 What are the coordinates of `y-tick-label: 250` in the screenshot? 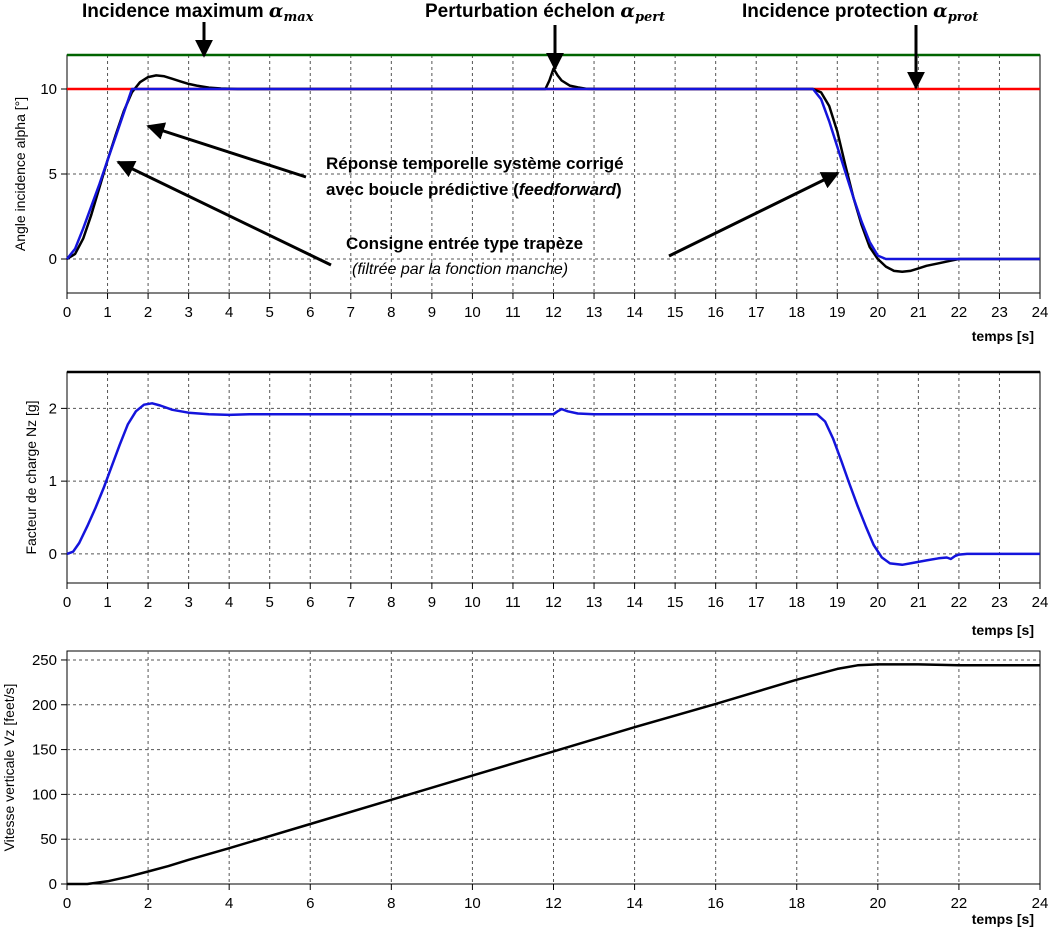 It's located at (44, 660).